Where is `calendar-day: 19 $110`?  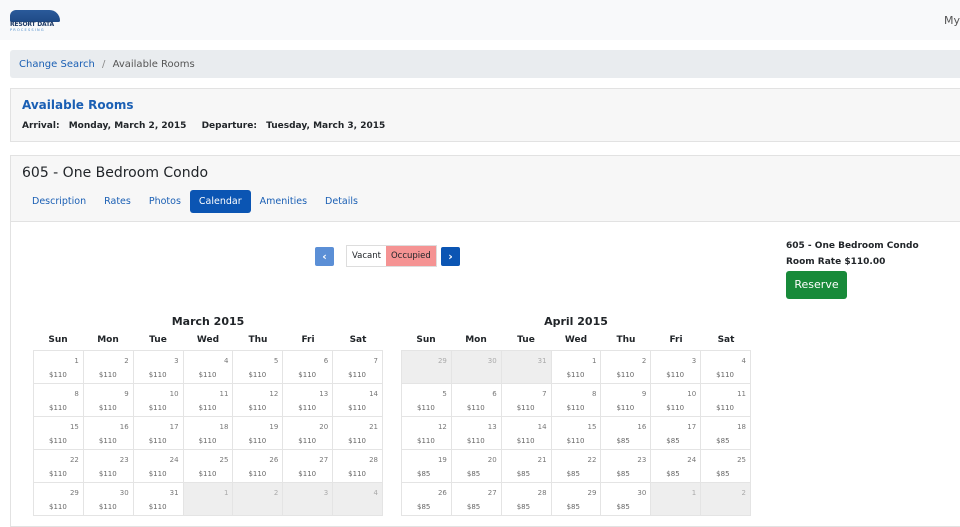
calendar-day: 19 $110 is located at coordinates (258, 433).